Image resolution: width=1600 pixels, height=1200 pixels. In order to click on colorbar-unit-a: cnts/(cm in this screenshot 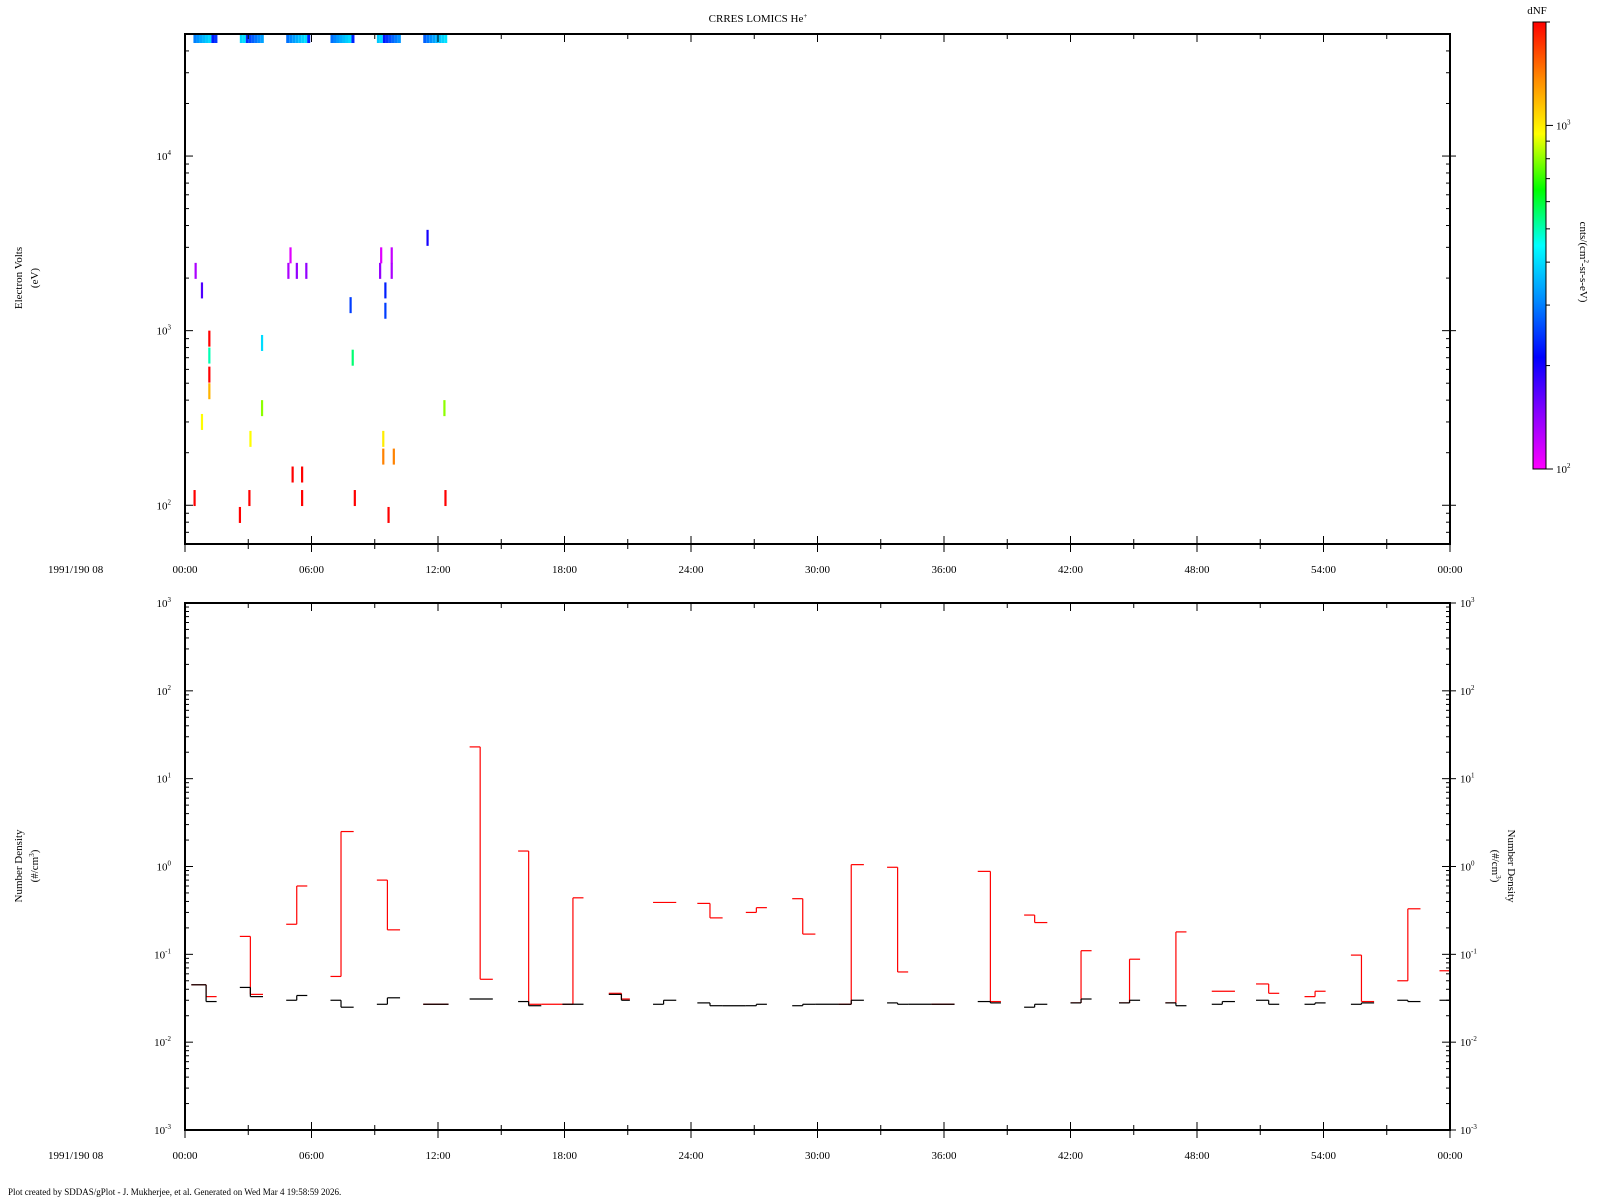, I will do `click(1583, 241)`.